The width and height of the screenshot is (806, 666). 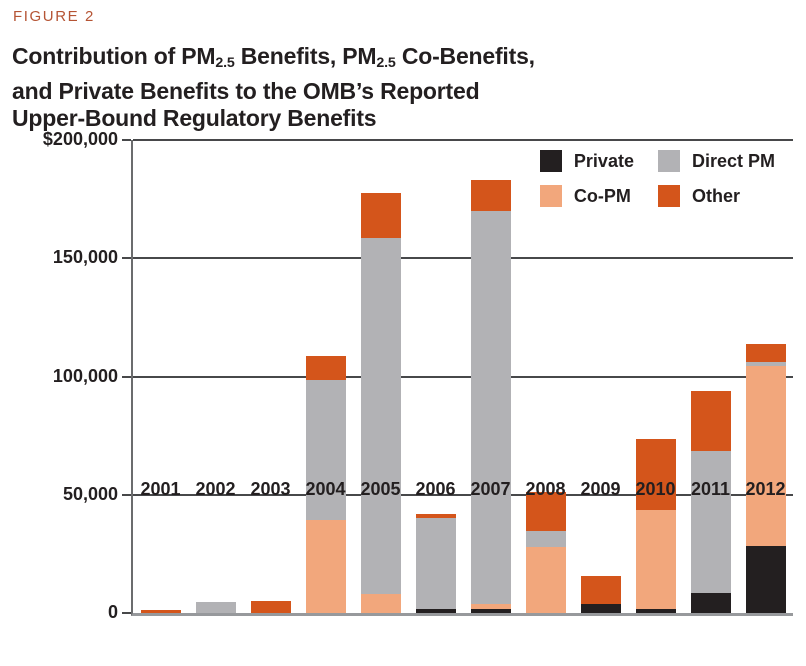 I want to click on bar-segment-co-pm-2012, so click(x=765, y=455).